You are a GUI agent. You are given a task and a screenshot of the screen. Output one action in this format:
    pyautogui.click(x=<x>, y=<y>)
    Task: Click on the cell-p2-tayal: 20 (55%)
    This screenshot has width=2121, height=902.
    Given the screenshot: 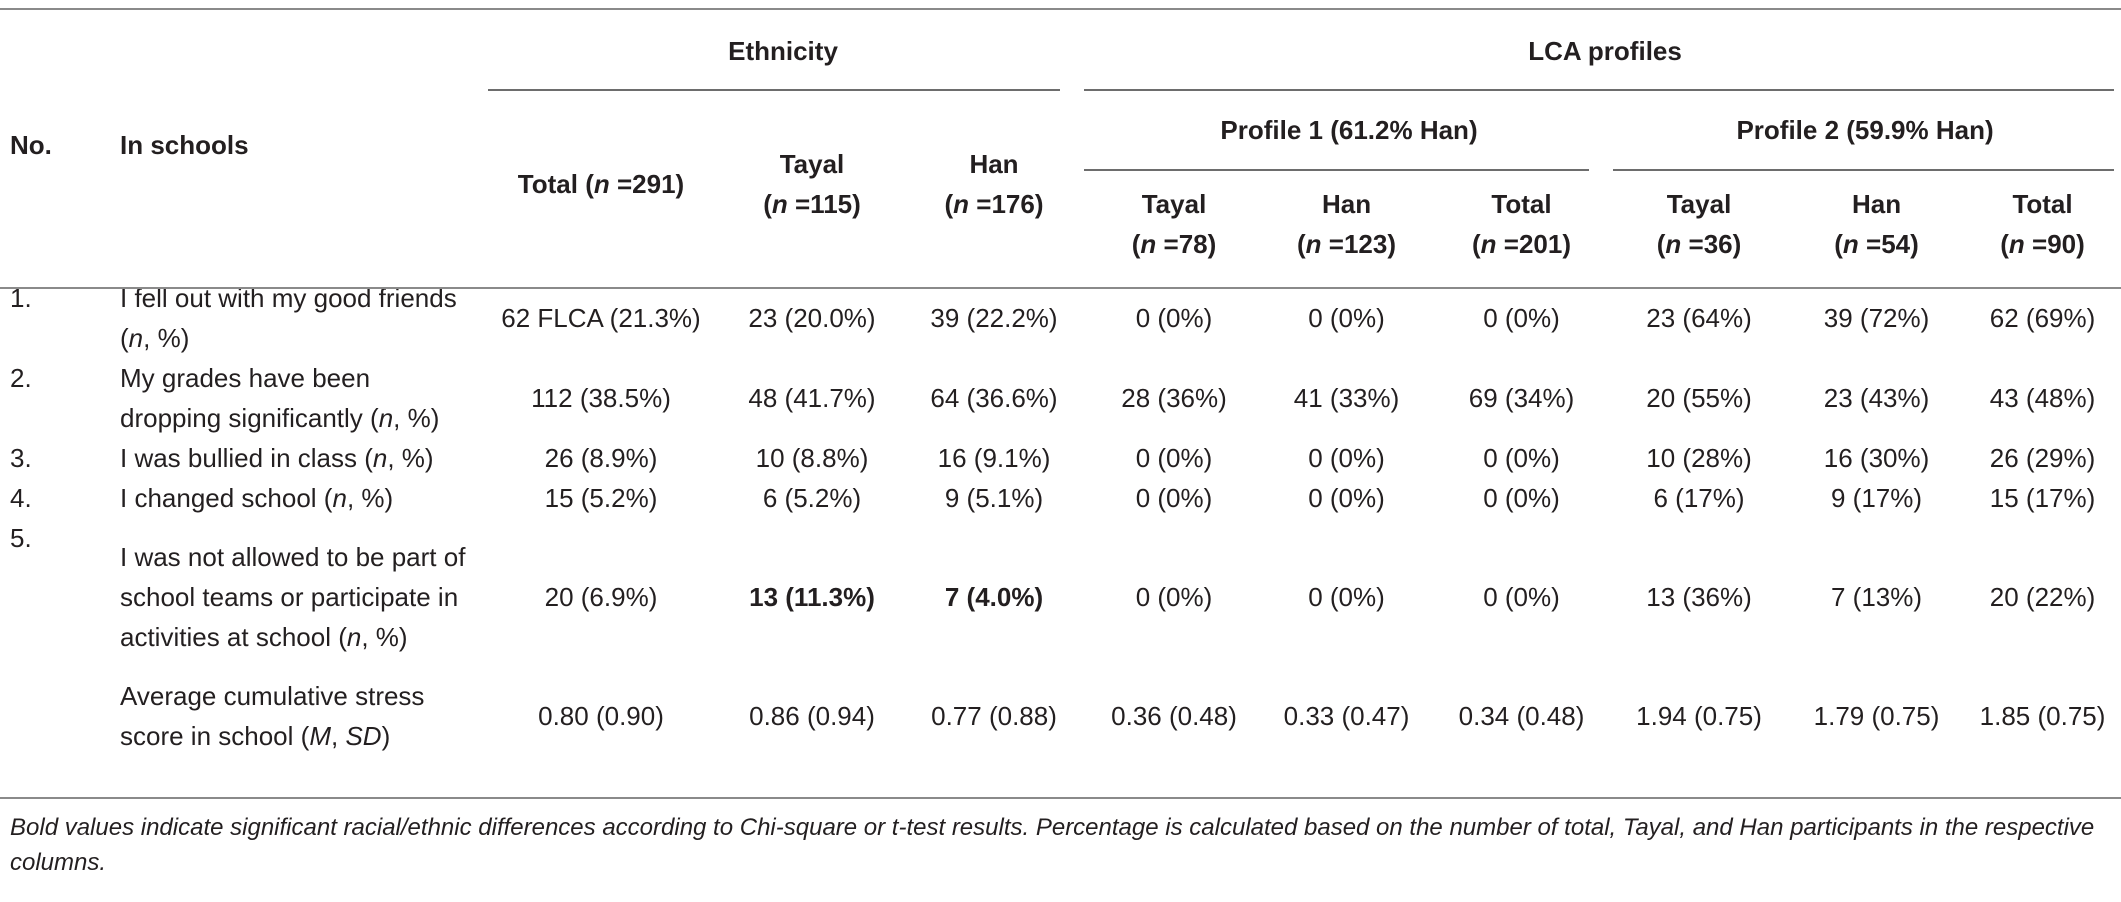 What is the action you would take?
    pyautogui.click(x=1699, y=398)
    